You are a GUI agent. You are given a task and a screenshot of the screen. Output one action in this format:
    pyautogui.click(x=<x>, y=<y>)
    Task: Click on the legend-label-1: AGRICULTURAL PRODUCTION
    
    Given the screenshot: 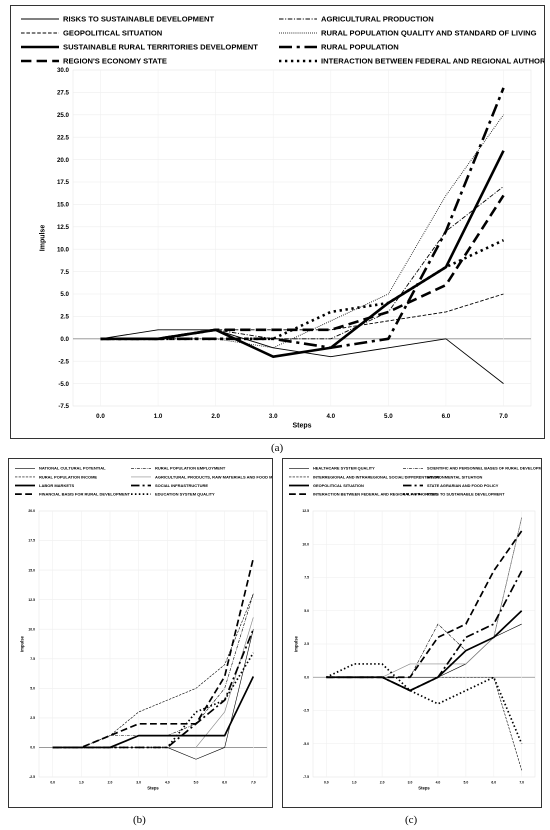 What is the action you would take?
    pyautogui.click(x=377, y=19)
    